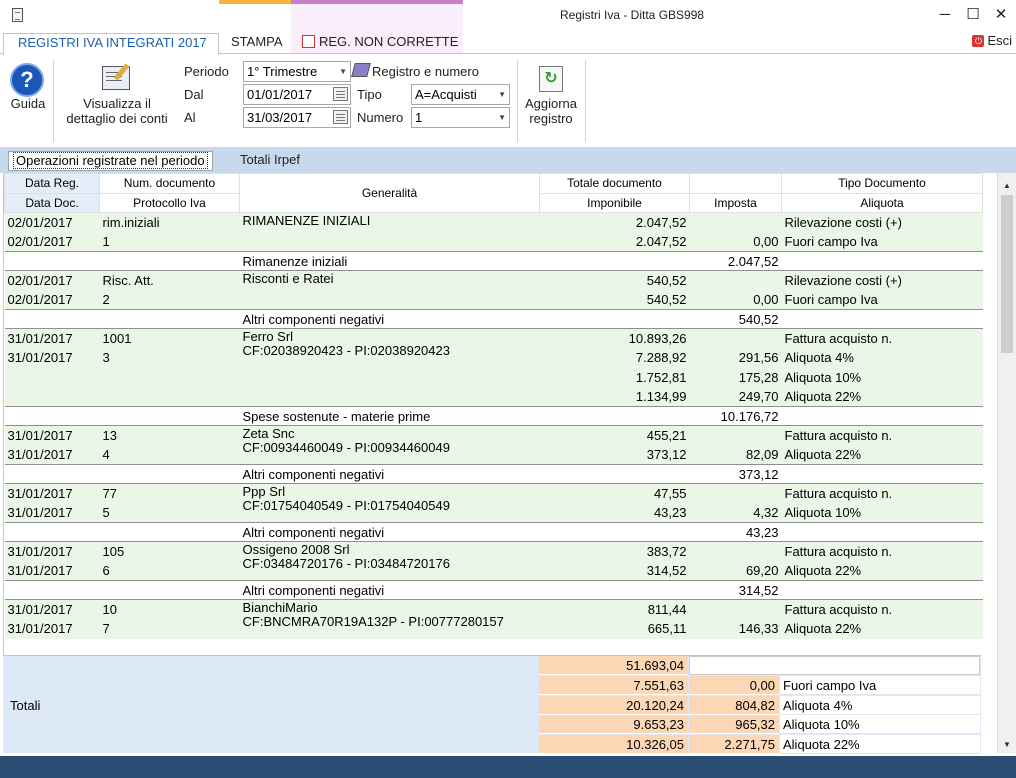  Describe the element at coordinates (493, 261) in the screenshot. I see `subtotal-row: Rimanenze iniziali 2.047,52` at that location.